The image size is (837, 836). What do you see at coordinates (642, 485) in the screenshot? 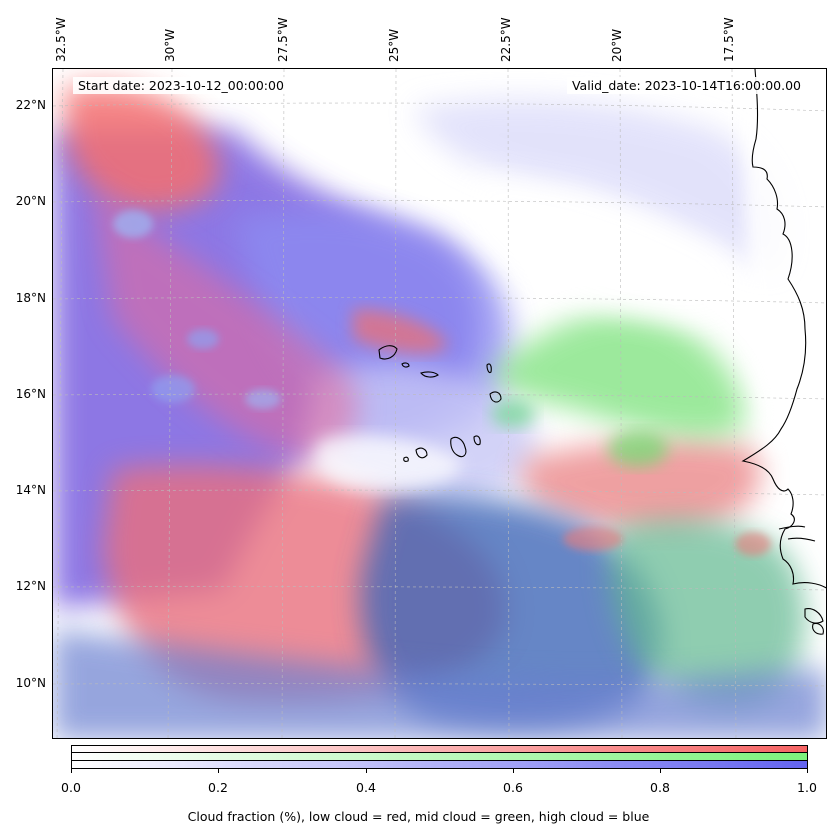
I see `low-cloud-southeast` at bounding box center [642, 485].